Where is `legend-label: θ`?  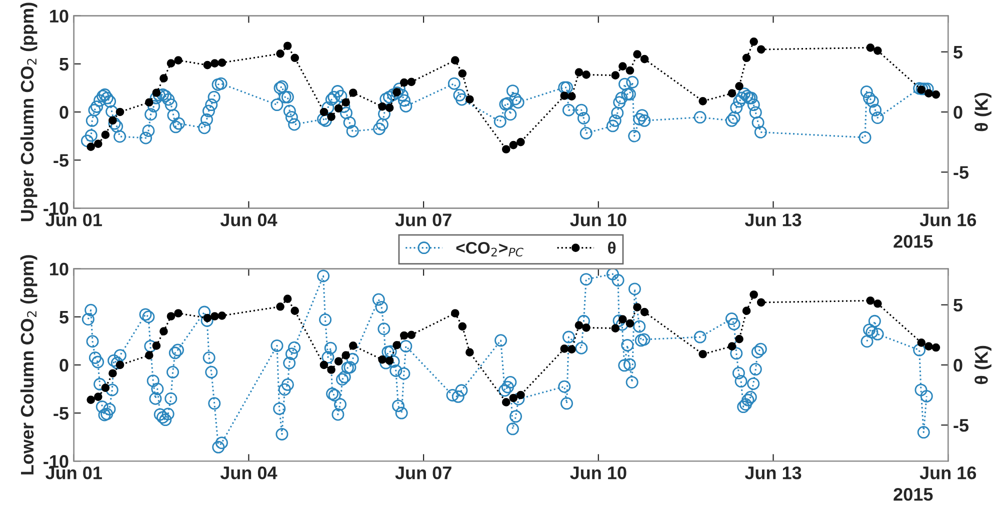 legend-label: θ is located at coordinates (612, 248).